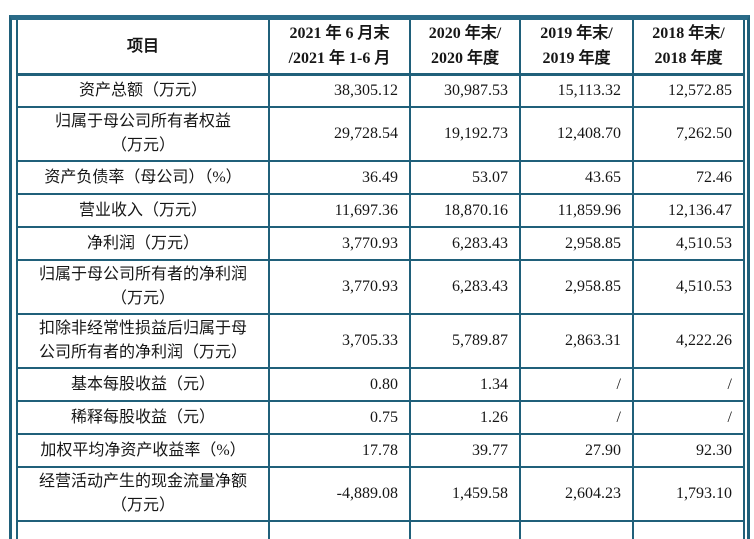 This screenshot has height=539, width=754. I want to click on value-cell: 30,987.53, so click(465, 90).